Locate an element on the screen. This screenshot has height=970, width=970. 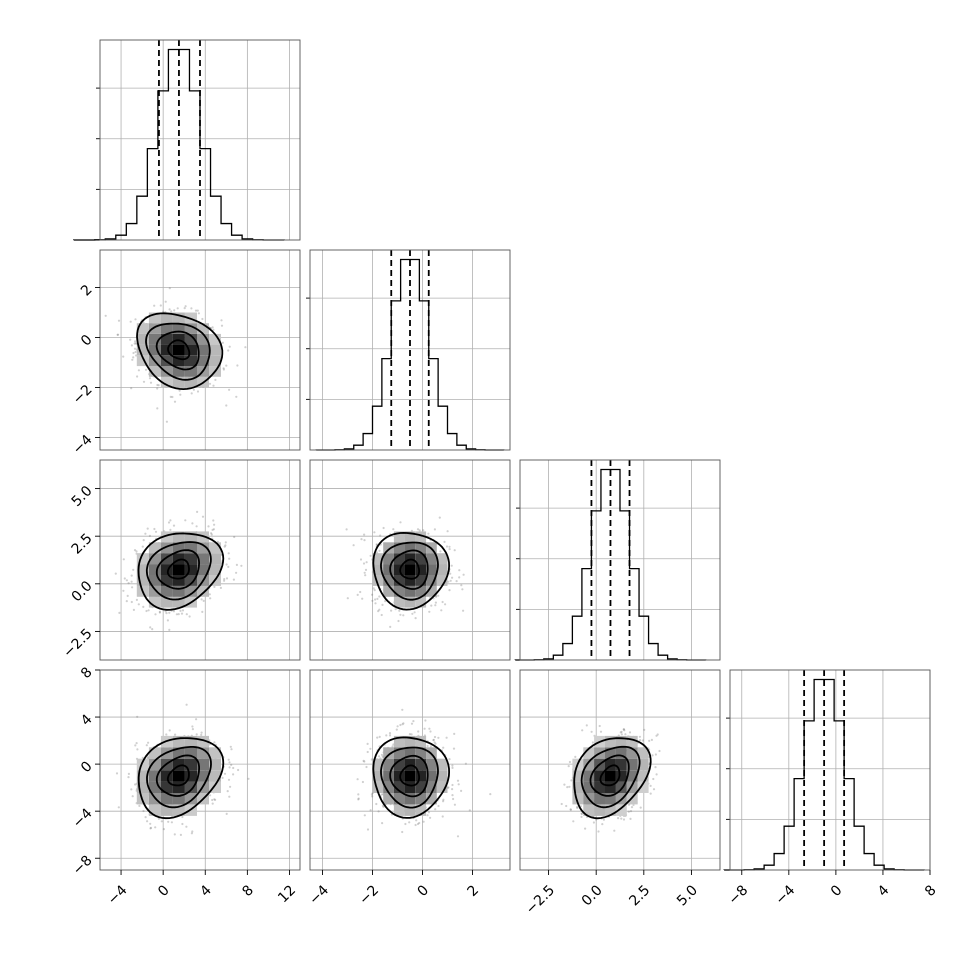
y-tick-label: 5.0 is located at coordinates (82, 496).